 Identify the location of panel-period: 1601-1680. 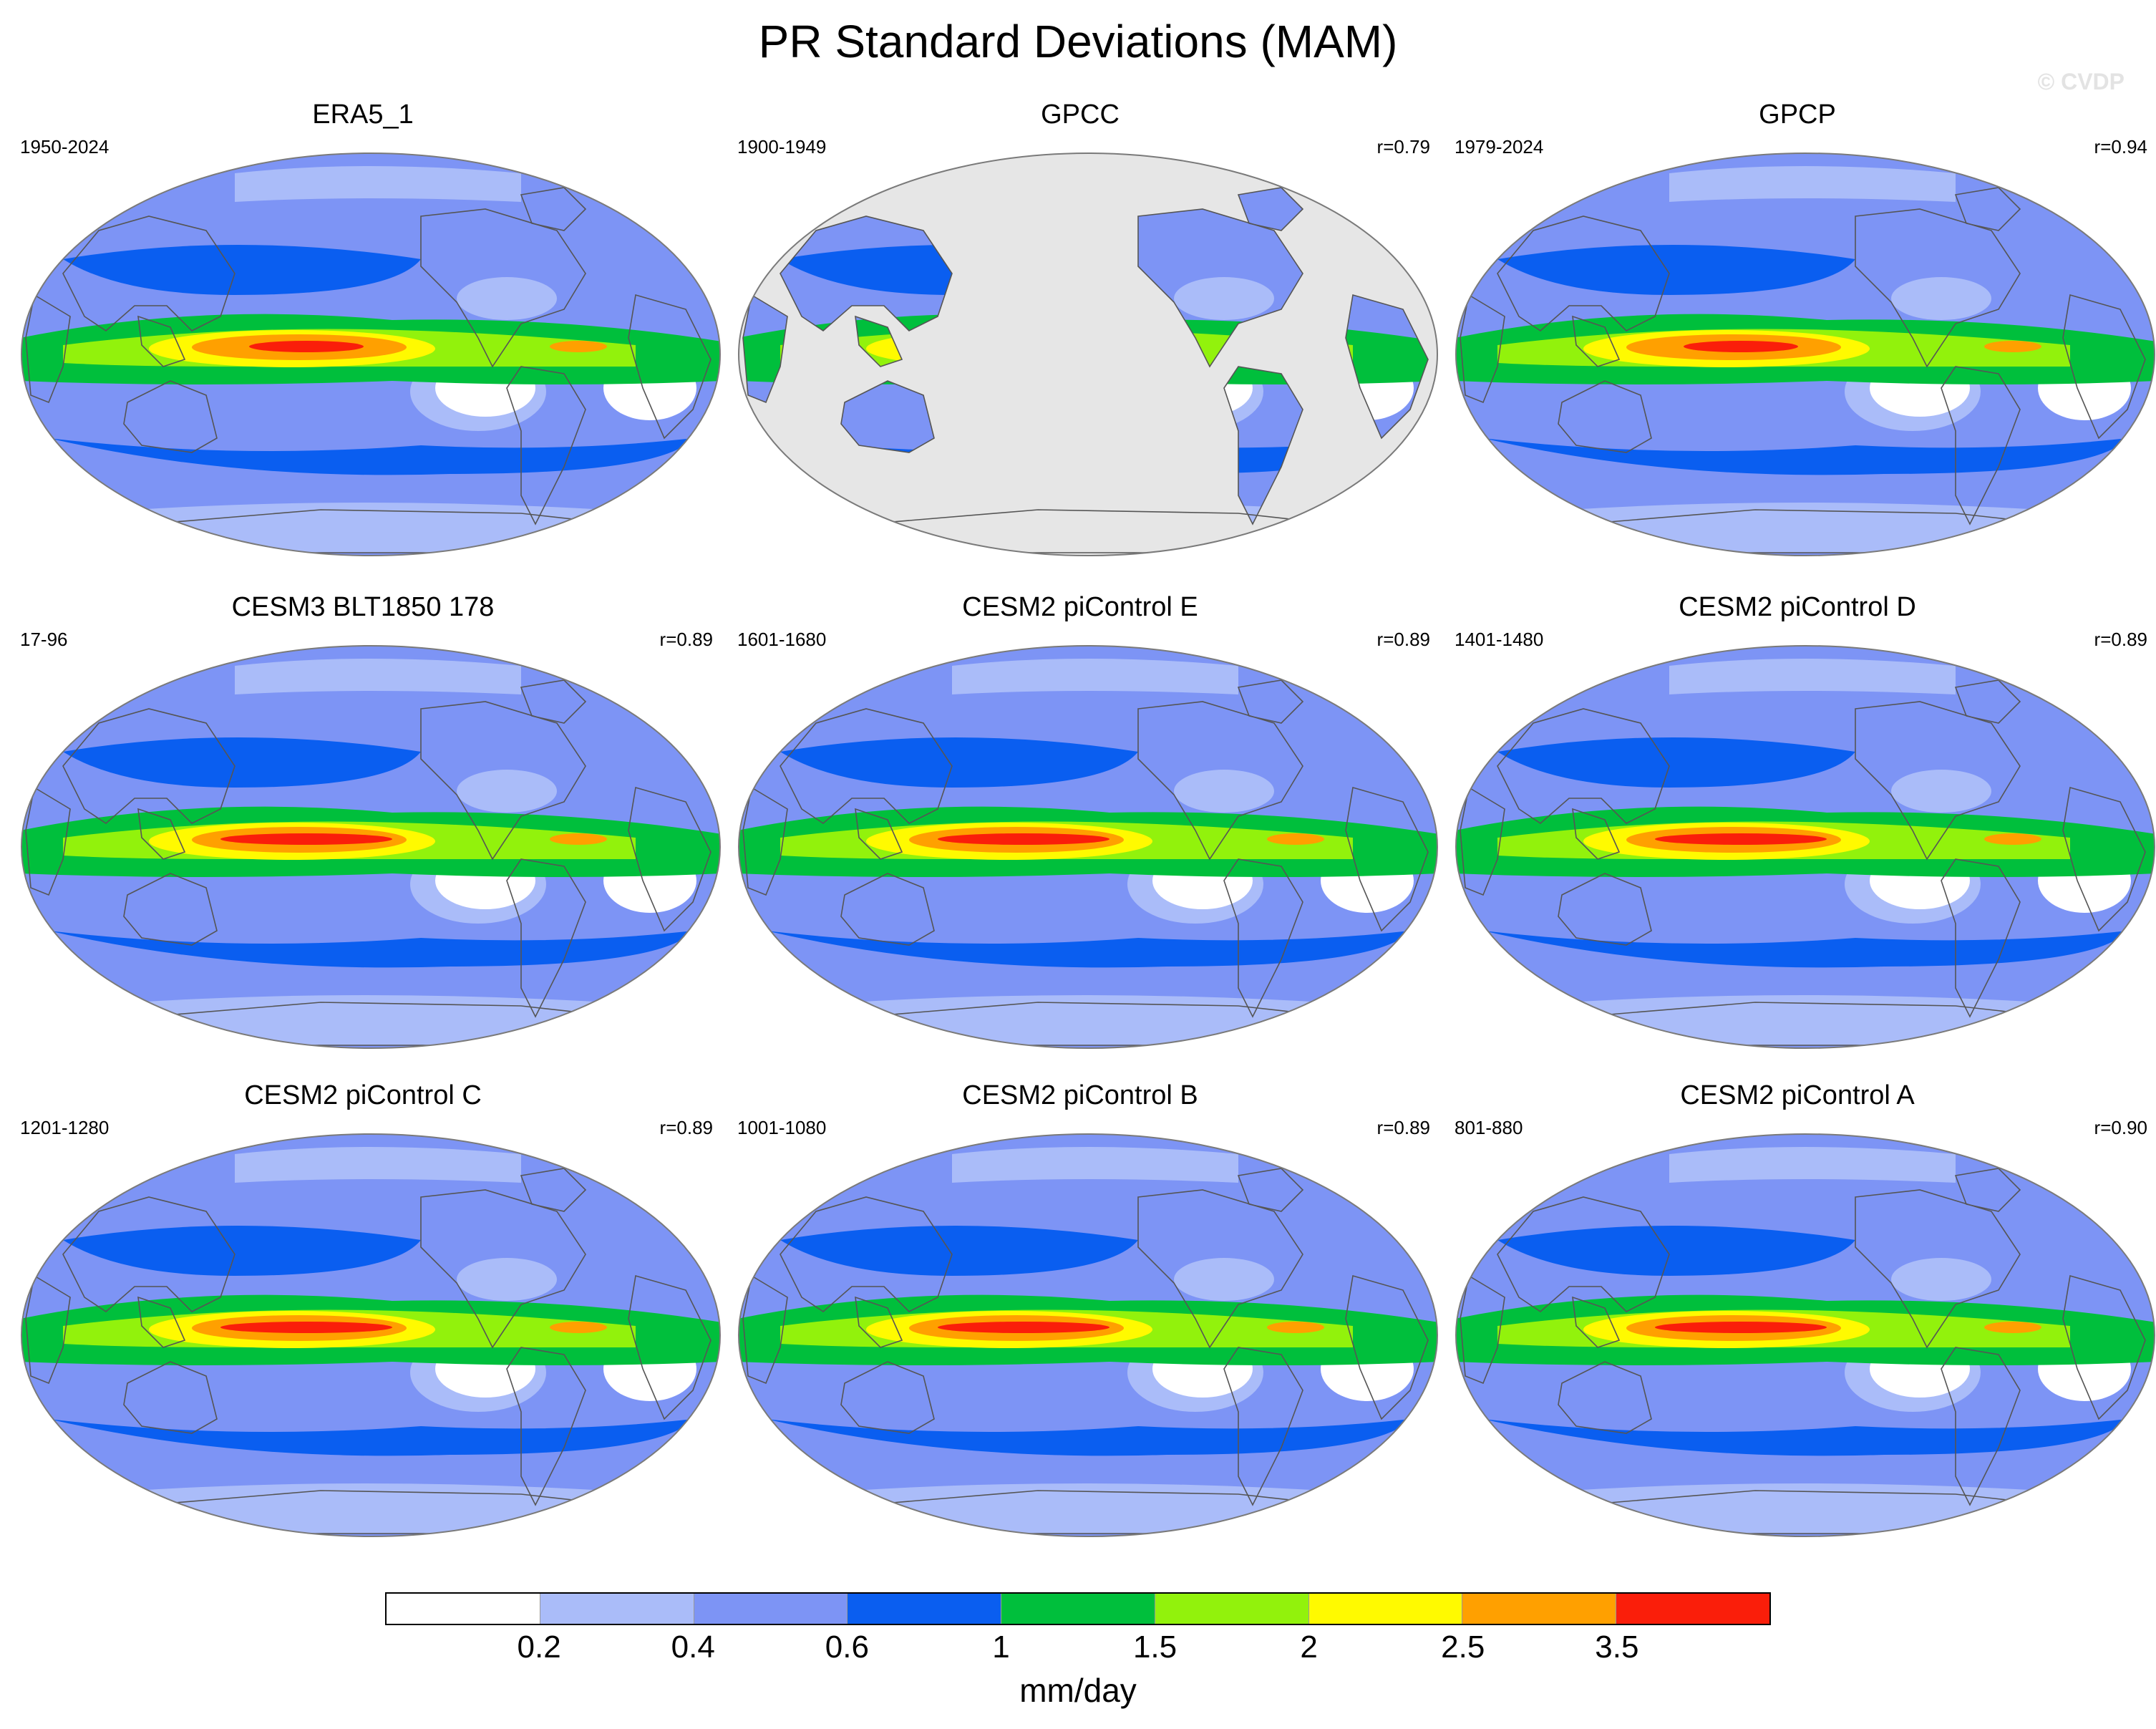
(782, 639).